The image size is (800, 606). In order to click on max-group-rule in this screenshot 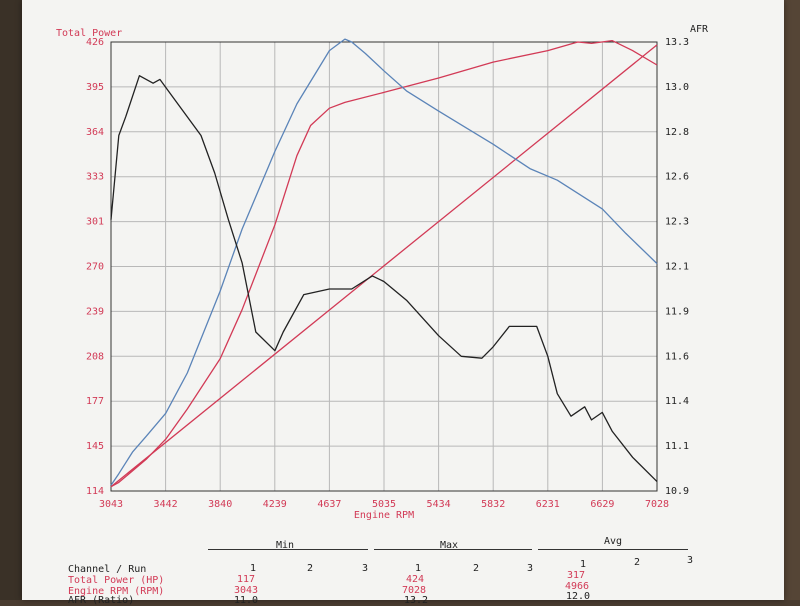, I will do `click(453, 549)`.